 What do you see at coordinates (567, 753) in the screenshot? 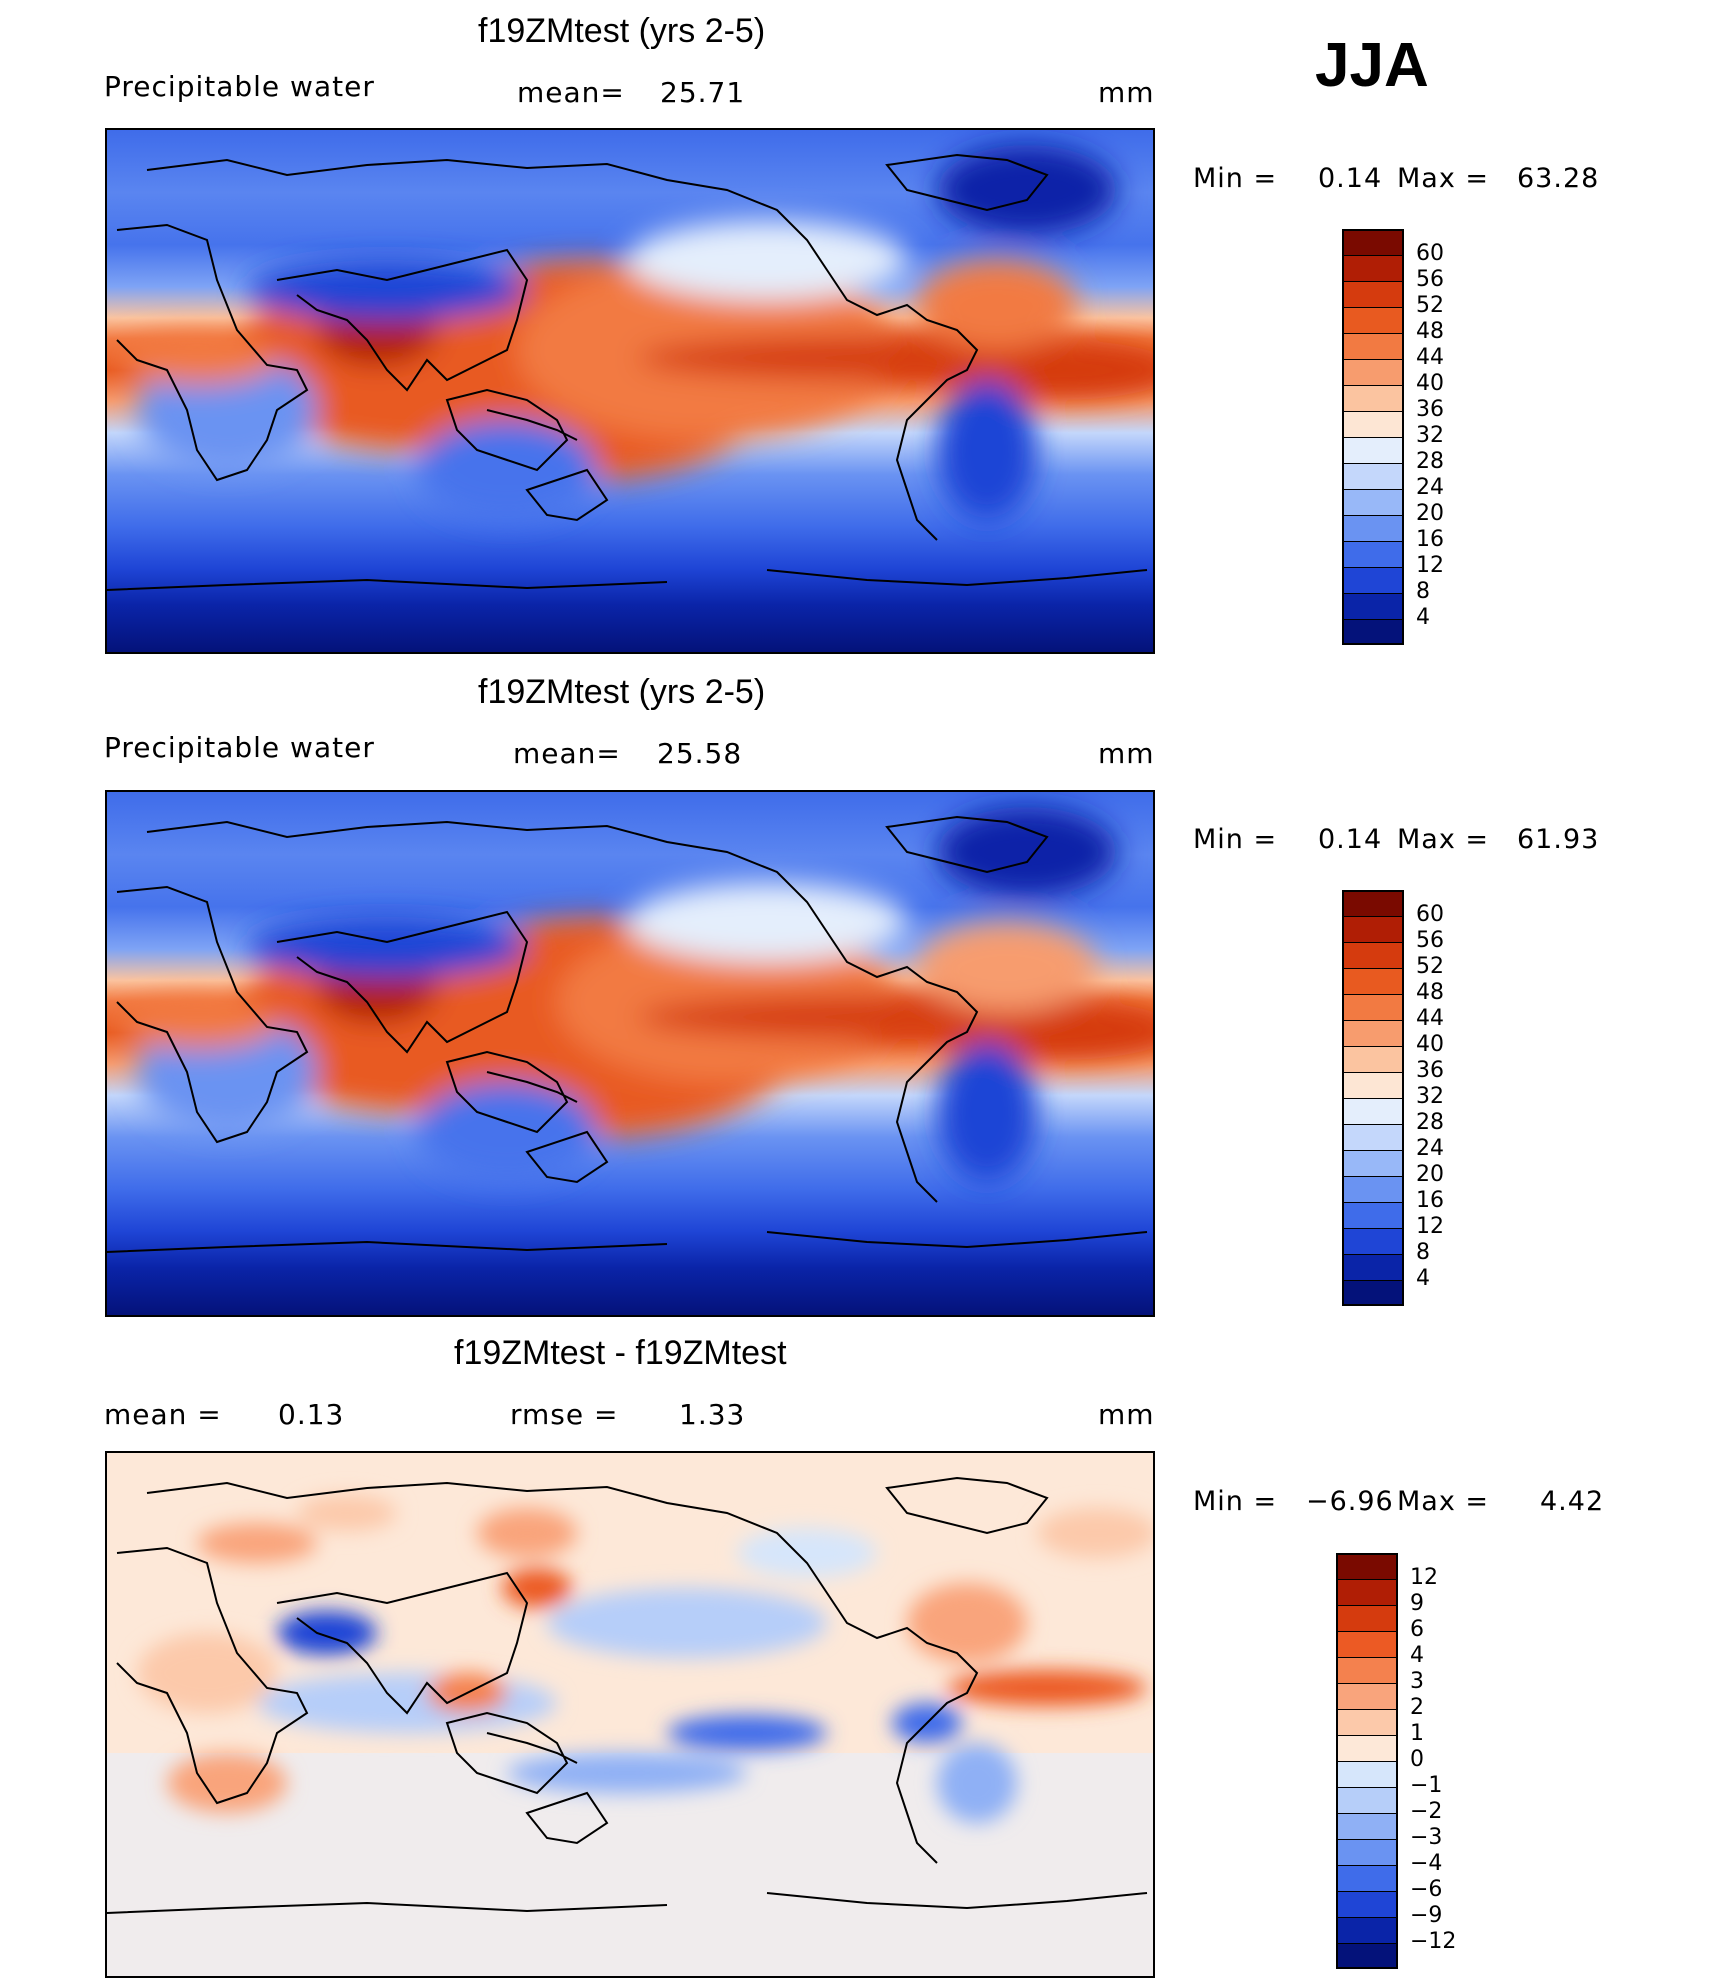
I see `panel2-mean-label: mean=` at bounding box center [567, 753].